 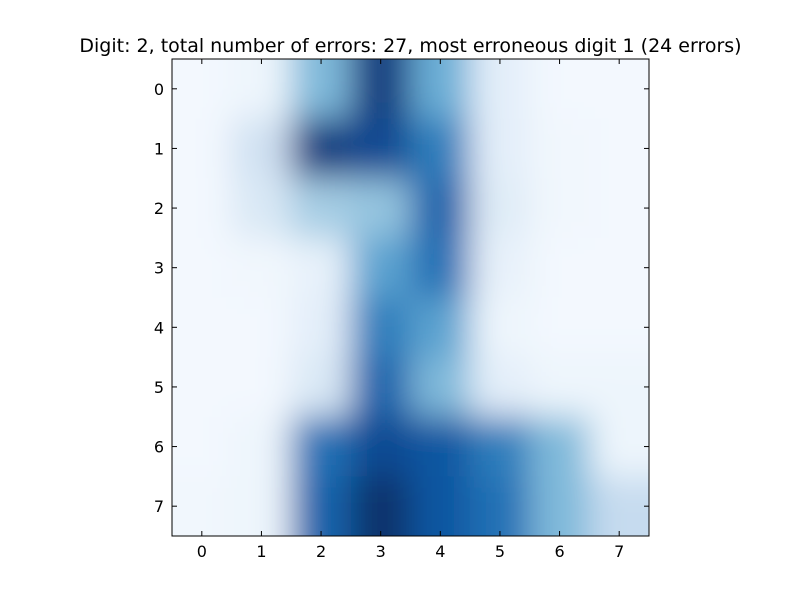 I want to click on heatmap-cell-r0-c7, so click(x=619, y=89).